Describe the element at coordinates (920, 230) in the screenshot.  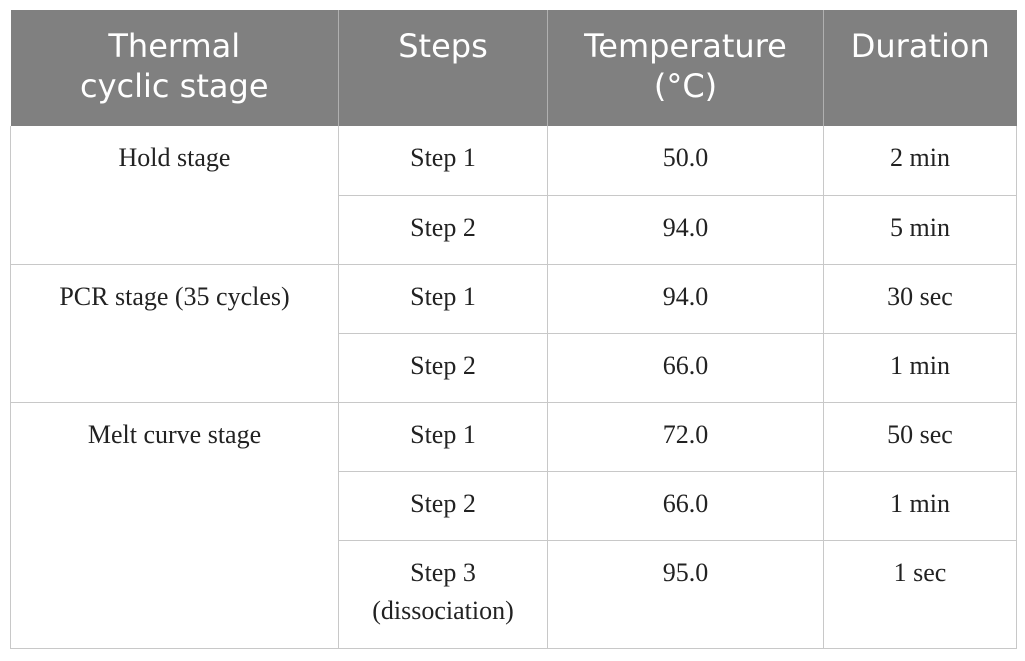
I see `duration-cell: 5 min` at that location.